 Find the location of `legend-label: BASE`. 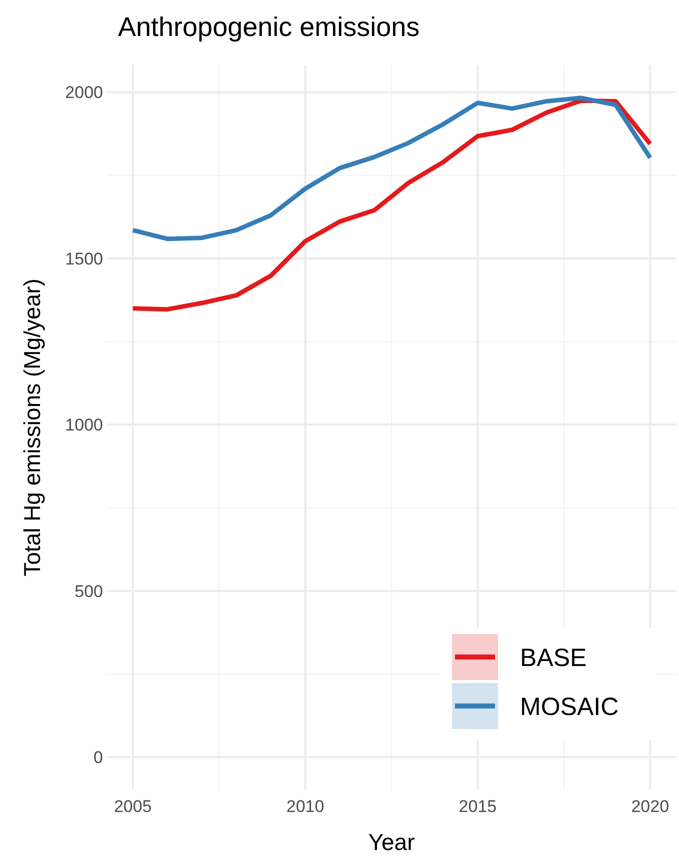

legend-label: BASE is located at coordinates (553, 658).